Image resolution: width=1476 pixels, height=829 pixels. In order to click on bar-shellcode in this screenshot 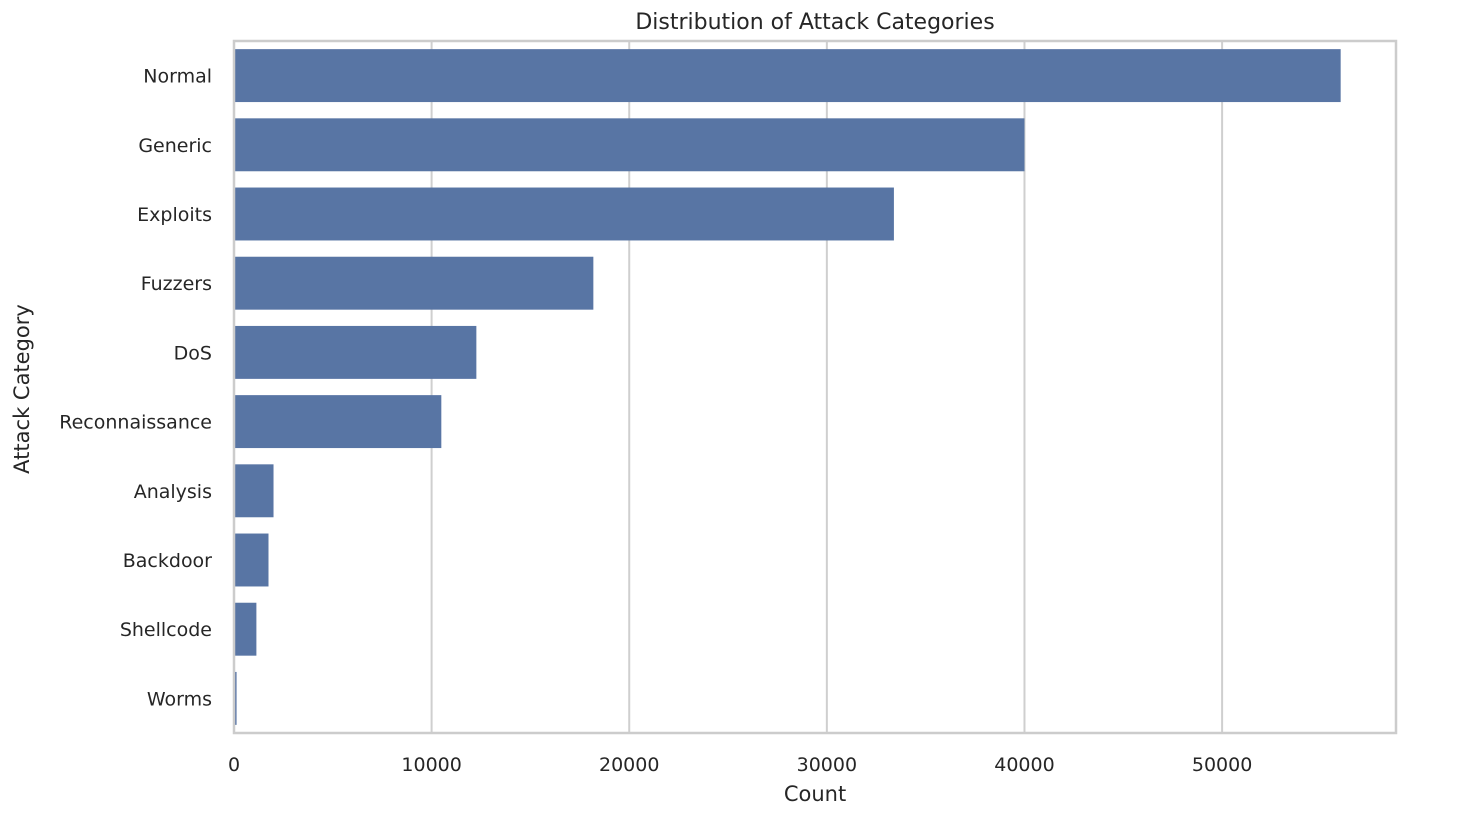, I will do `click(245, 629)`.